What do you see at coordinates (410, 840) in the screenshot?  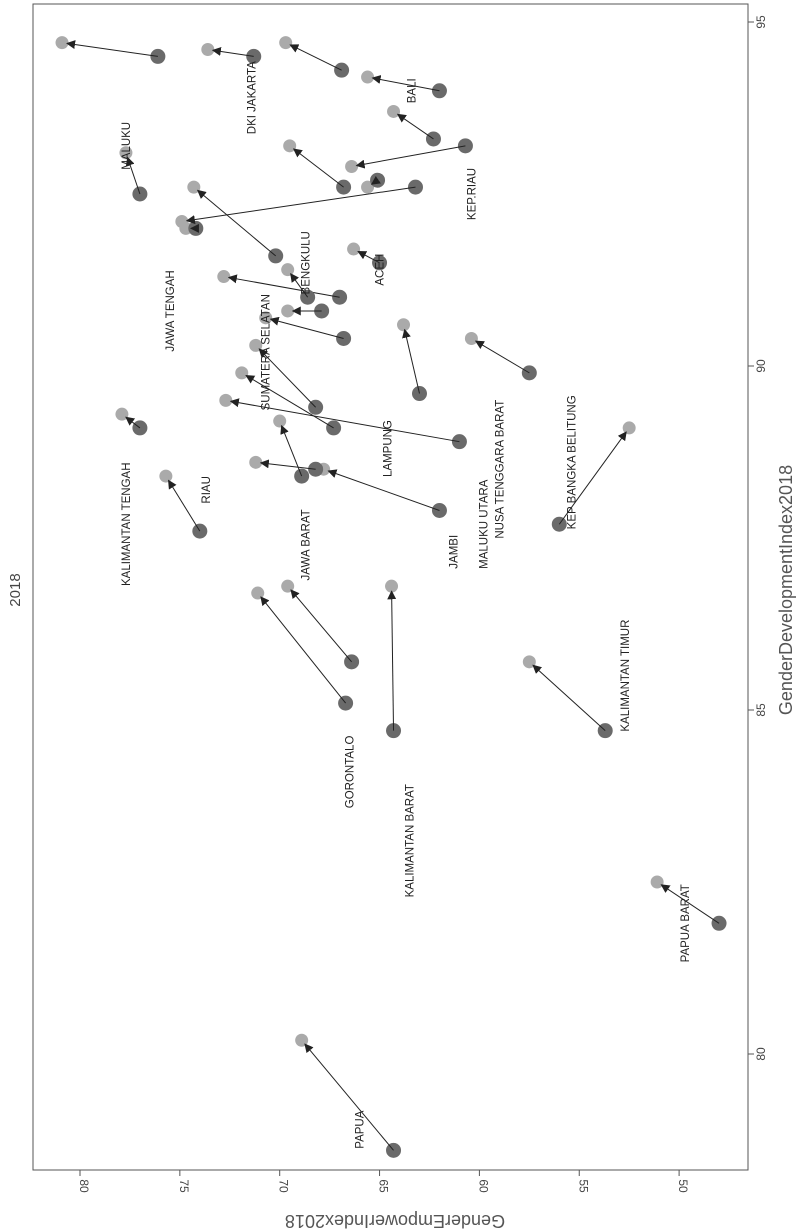 I see `province-label: KALIMANTAN BARAT` at bounding box center [410, 840].